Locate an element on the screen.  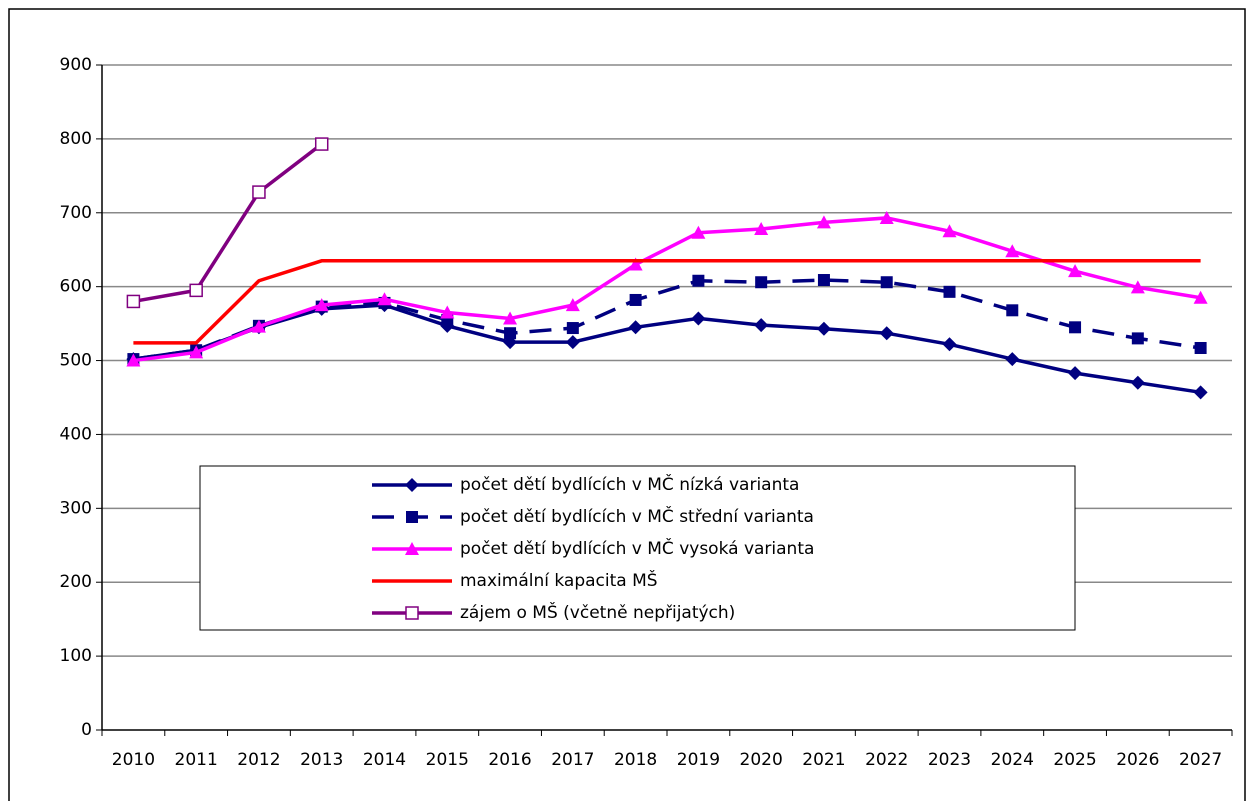
x-tick-label: 2015 is located at coordinates (447, 760).